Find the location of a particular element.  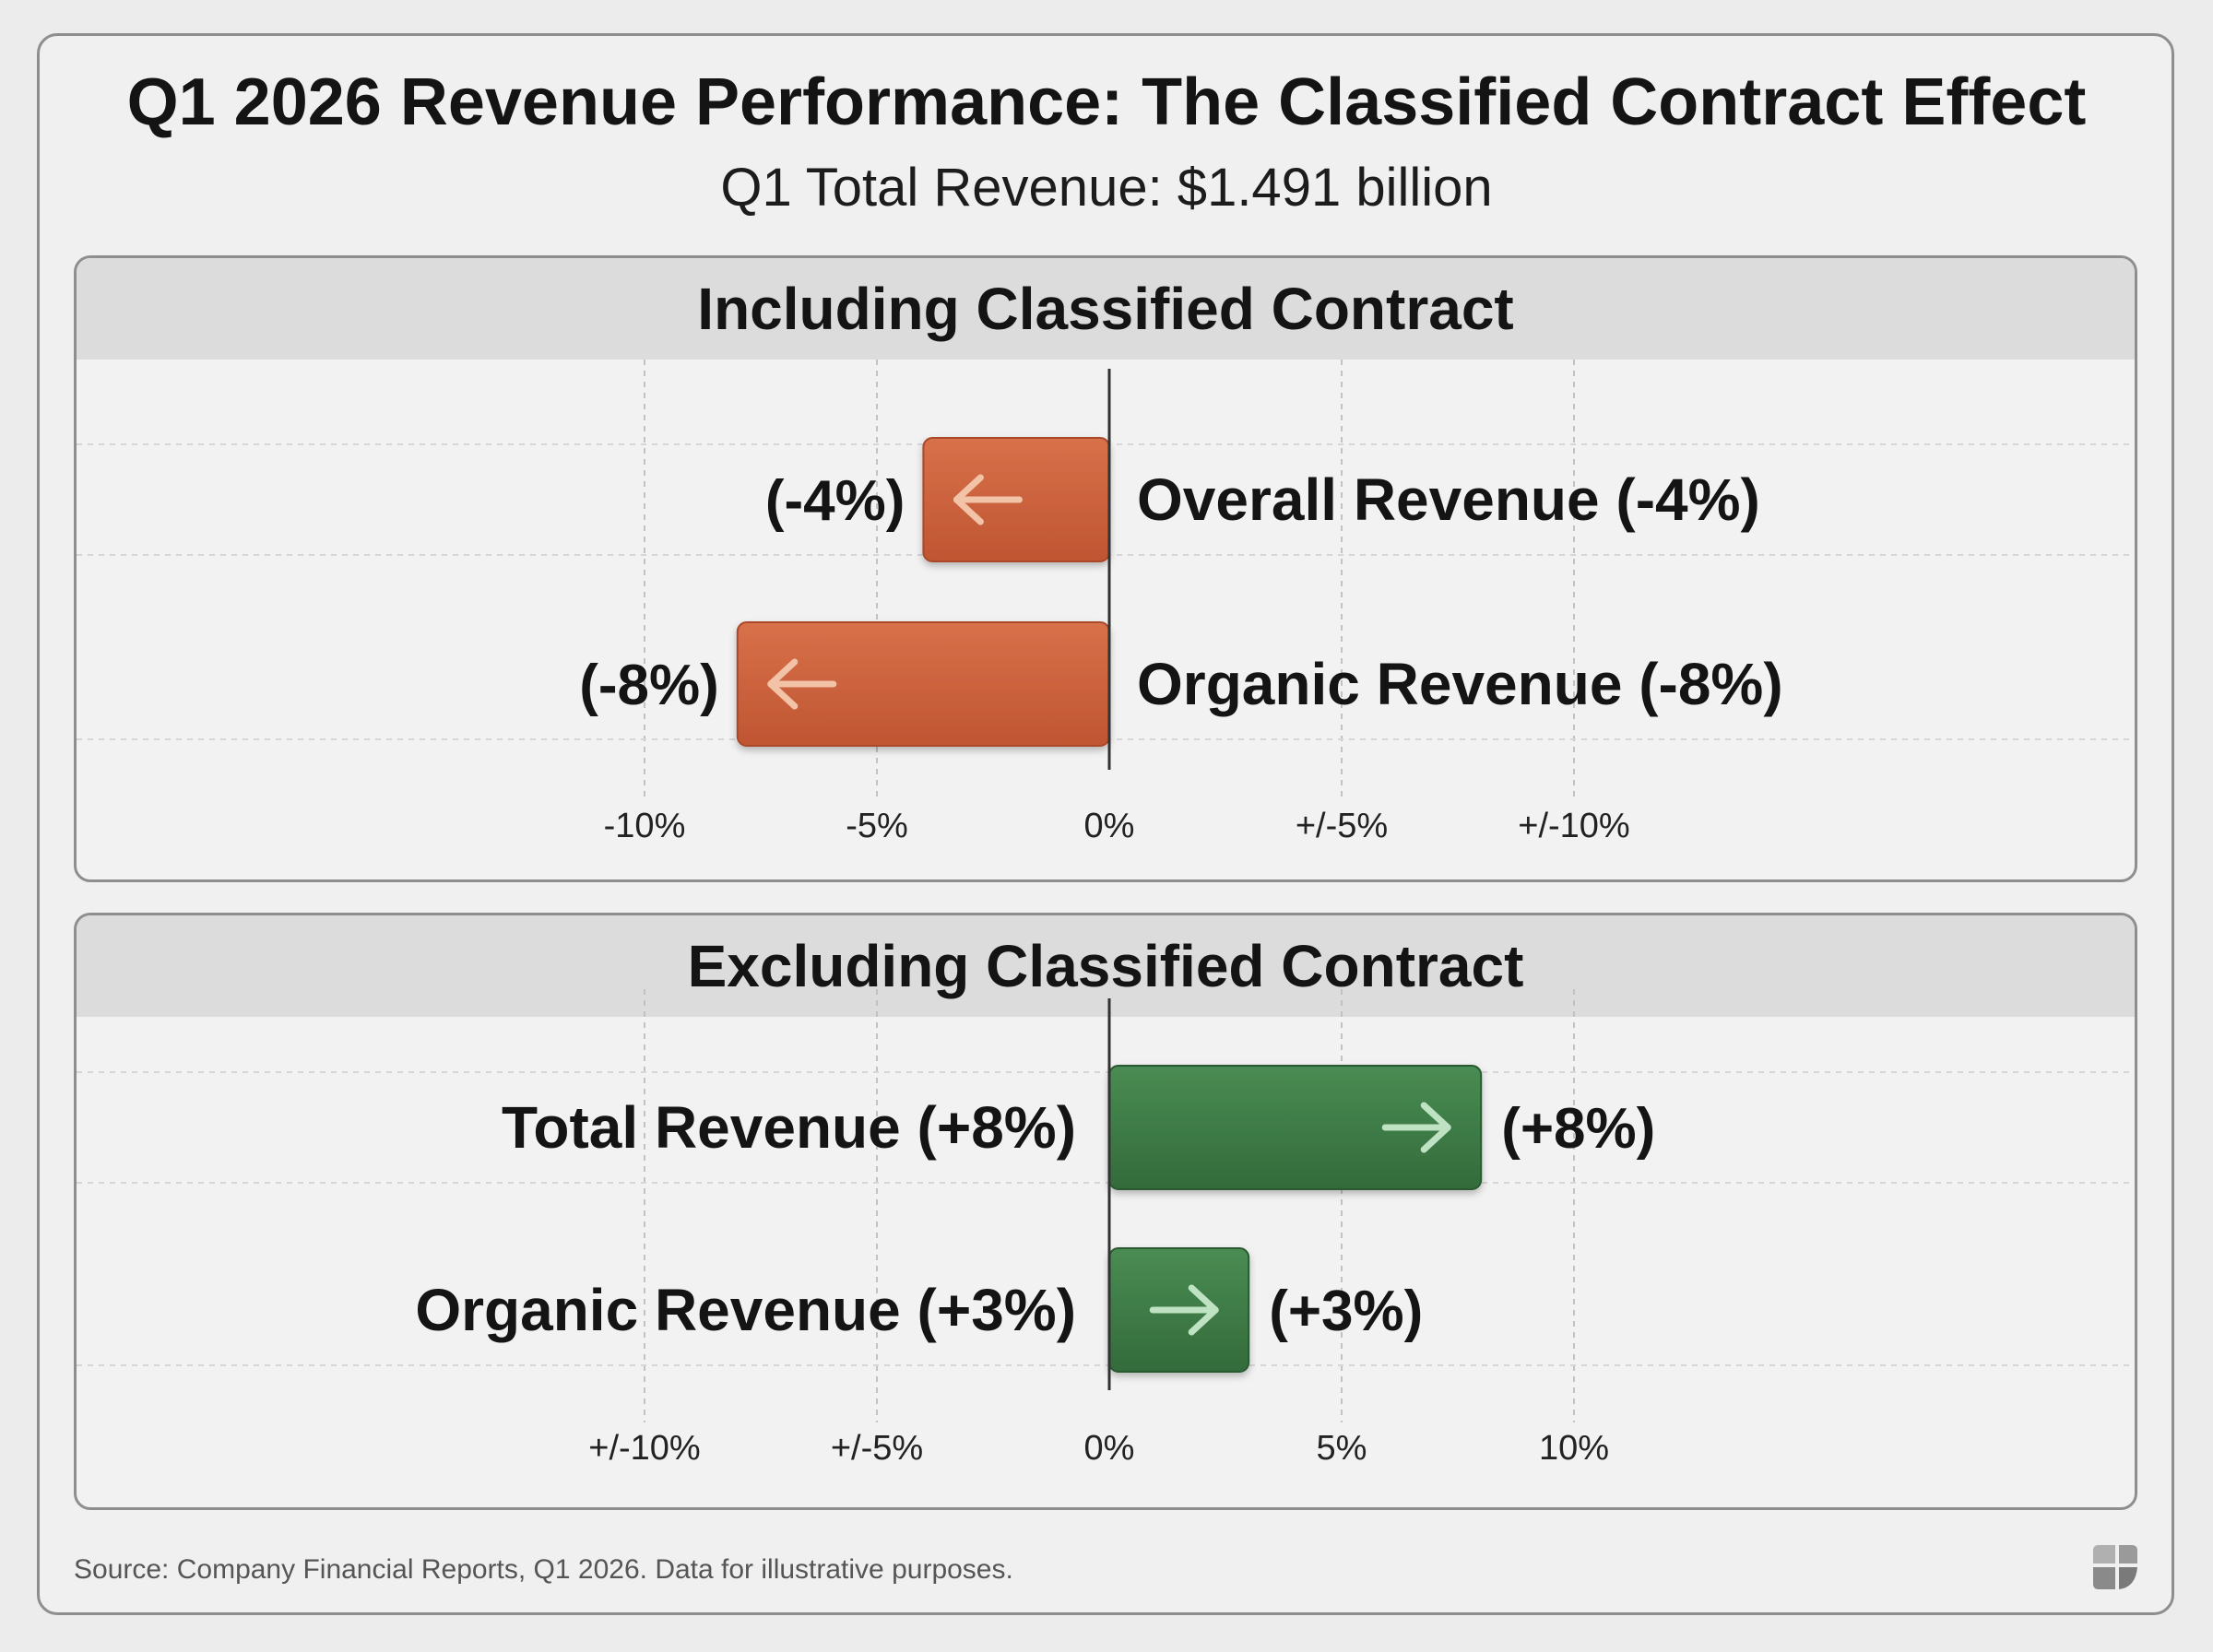

brand-logo-icon is located at coordinates (2115, 1567).